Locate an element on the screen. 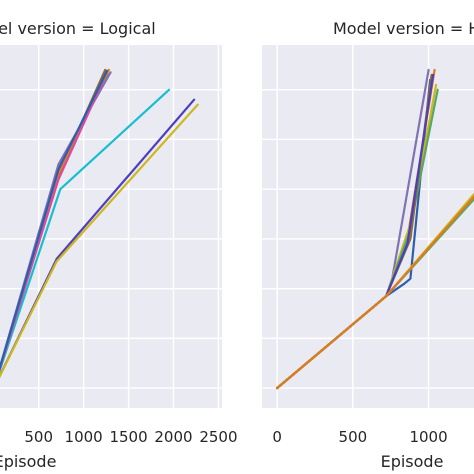 This screenshot has width=474, height=474. x-tick-label: 0 is located at coordinates (277, 437).